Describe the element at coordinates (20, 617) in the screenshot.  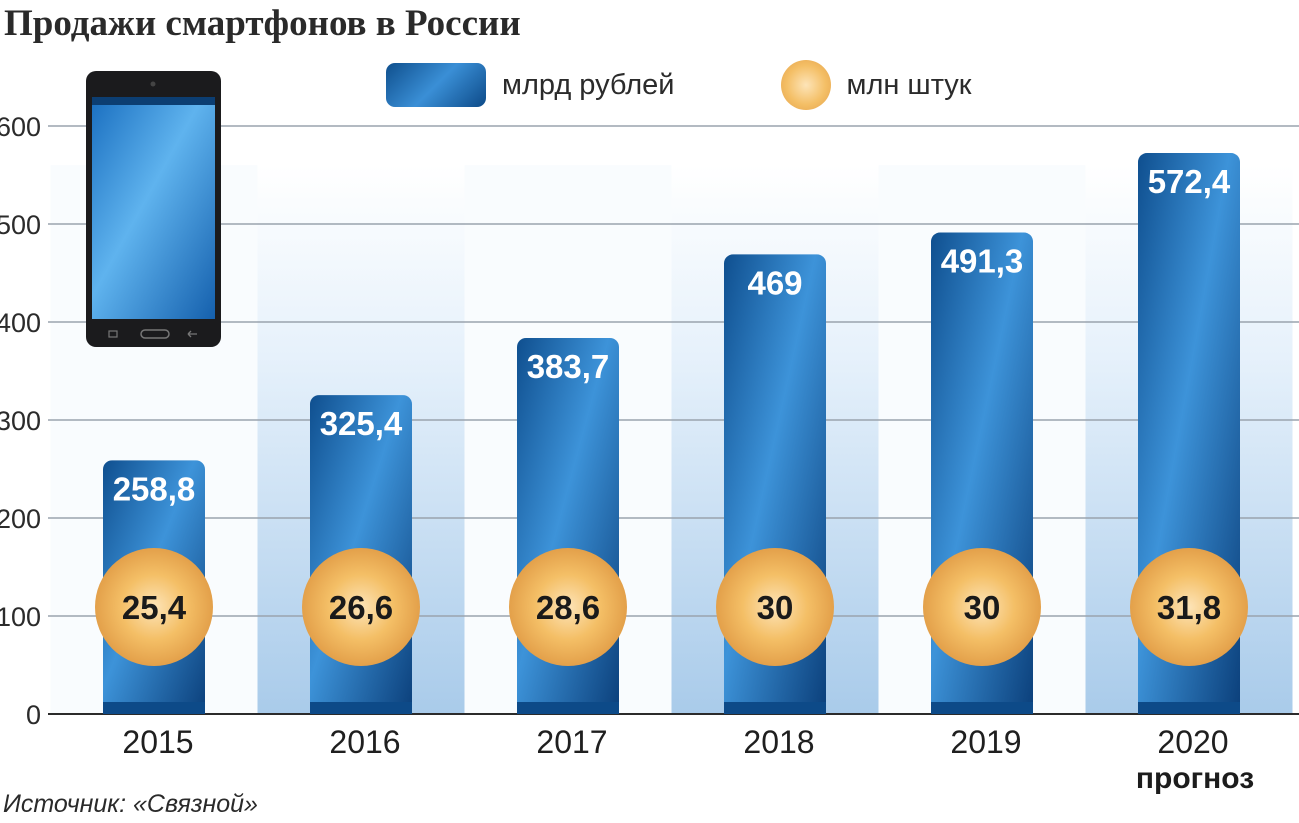
I see `y-tick-label: 100` at that location.